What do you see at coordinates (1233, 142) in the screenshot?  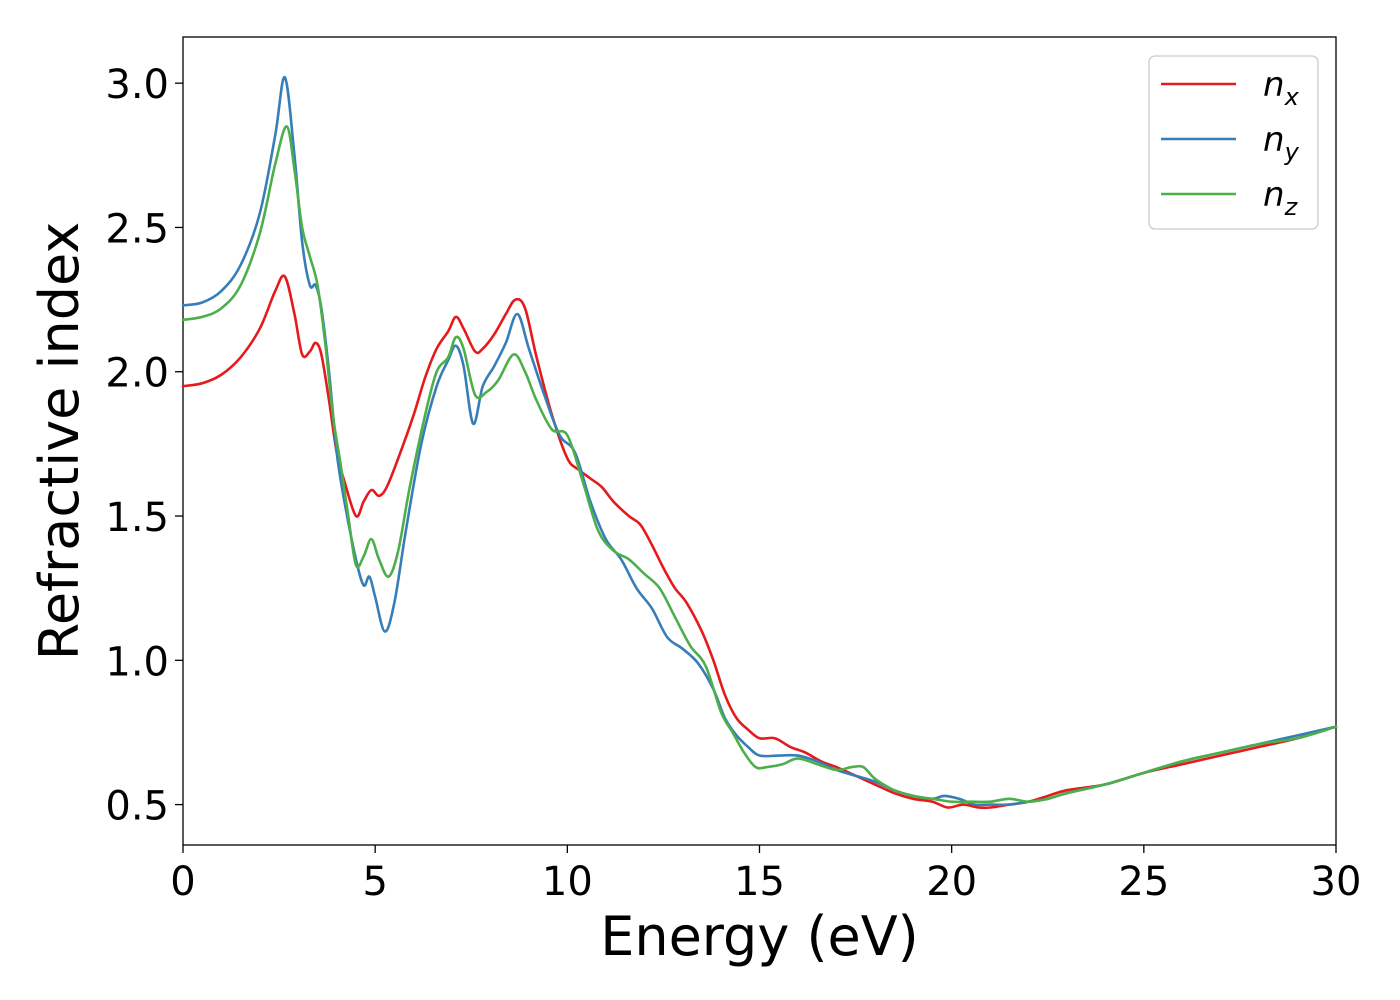 I see `legend-box` at bounding box center [1233, 142].